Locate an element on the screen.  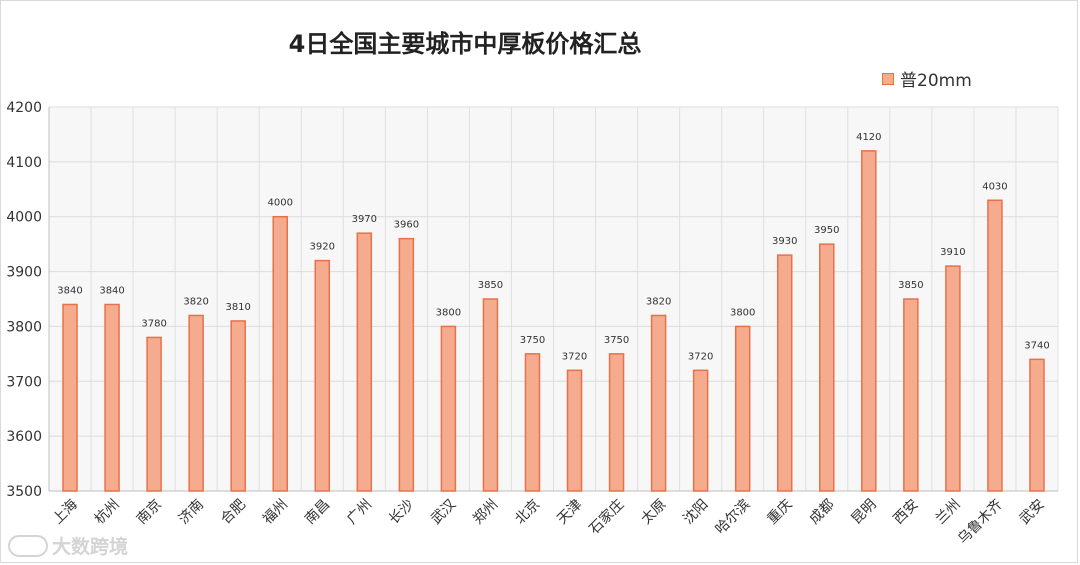
y-tick-label: 3500 is located at coordinates (24, 492).